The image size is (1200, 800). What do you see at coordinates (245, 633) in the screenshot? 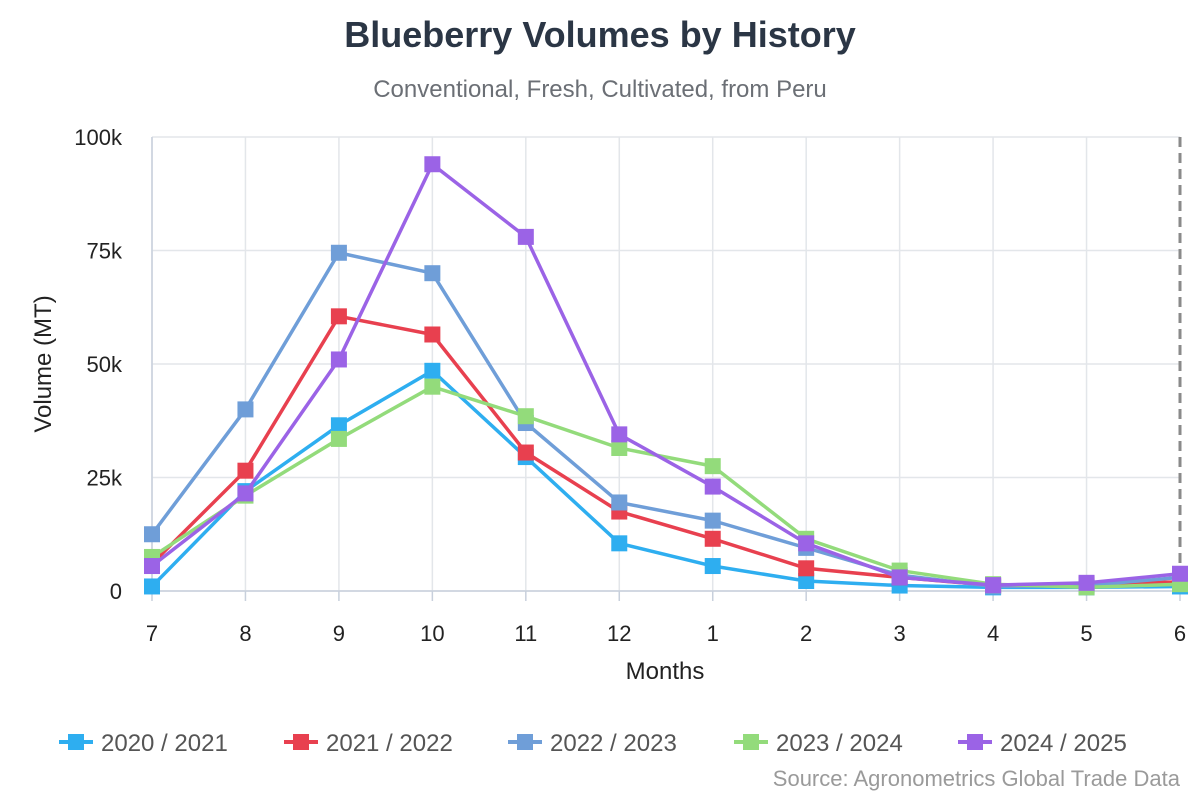
I see `x-tick-label: 8` at bounding box center [245, 633].